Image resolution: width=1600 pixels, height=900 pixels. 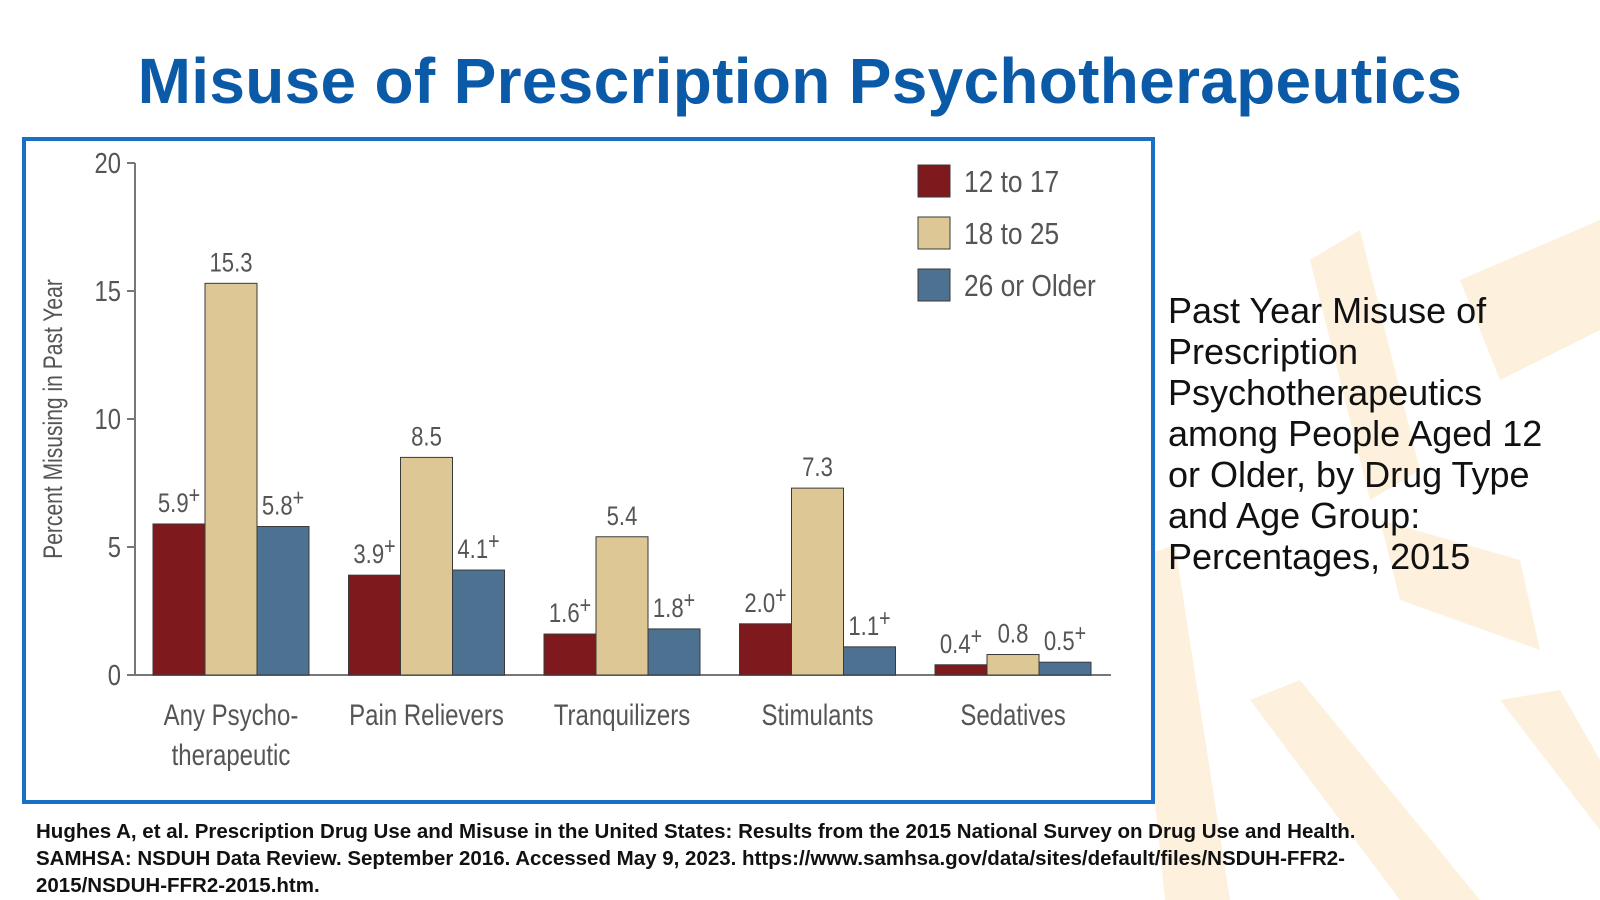 What do you see at coordinates (283, 502) in the screenshot?
I see `data-label: 5.8+` at bounding box center [283, 502].